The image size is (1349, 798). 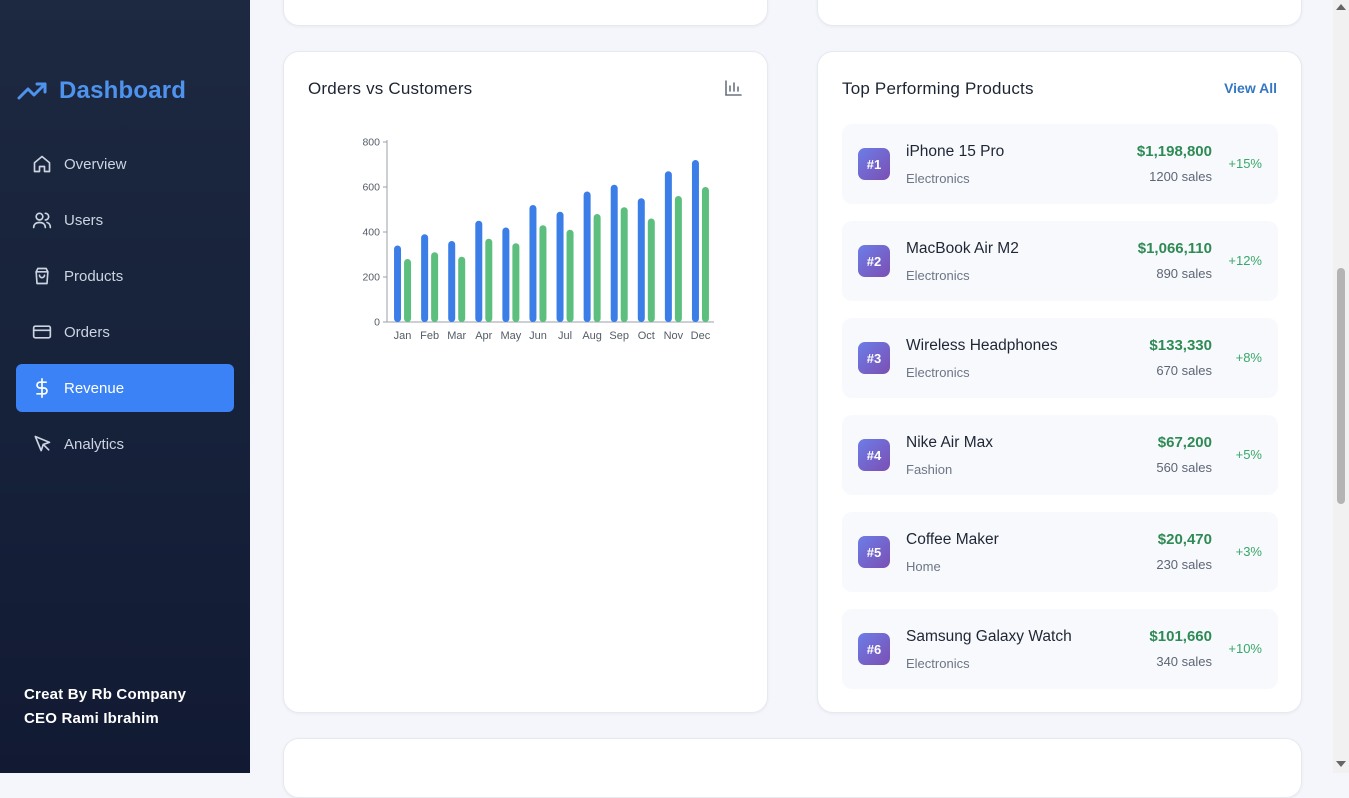 What do you see at coordinates (733, 88) in the screenshot?
I see `bar-chart-icon` at bounding box center [733, 88].